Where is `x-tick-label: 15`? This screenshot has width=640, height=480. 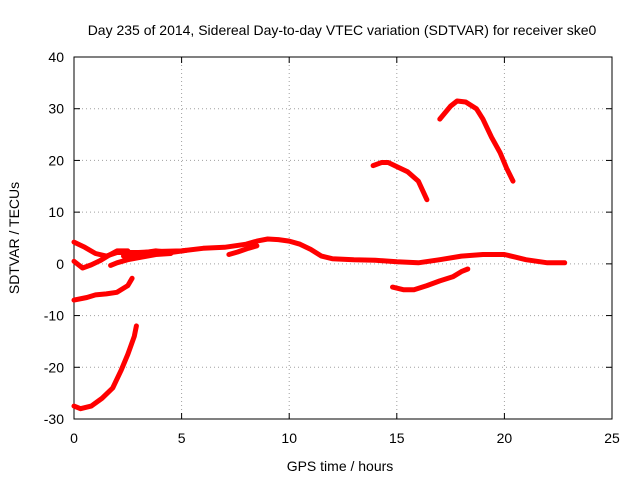
x-tick-label: 15 is located at coordinates (397, 438).